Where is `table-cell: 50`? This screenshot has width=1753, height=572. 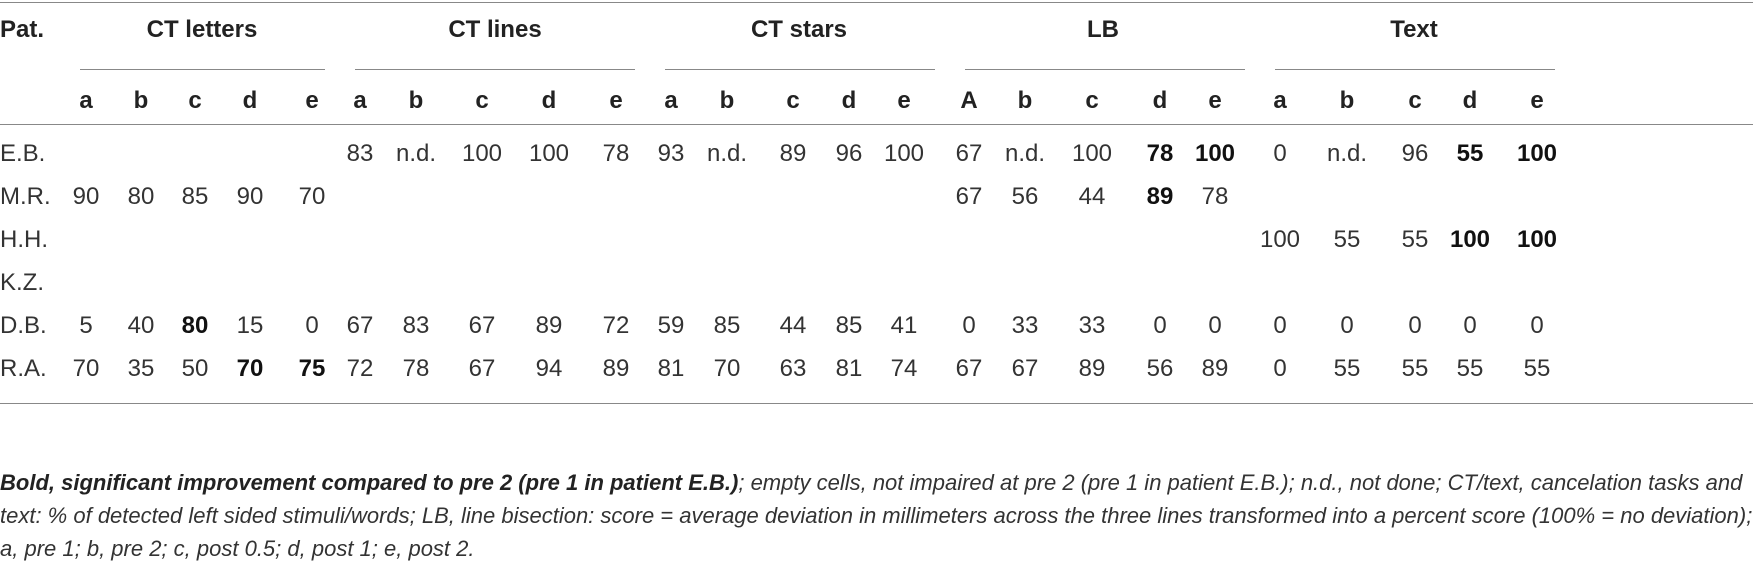
table-cell: 50 is located at coordinates (195, 368).